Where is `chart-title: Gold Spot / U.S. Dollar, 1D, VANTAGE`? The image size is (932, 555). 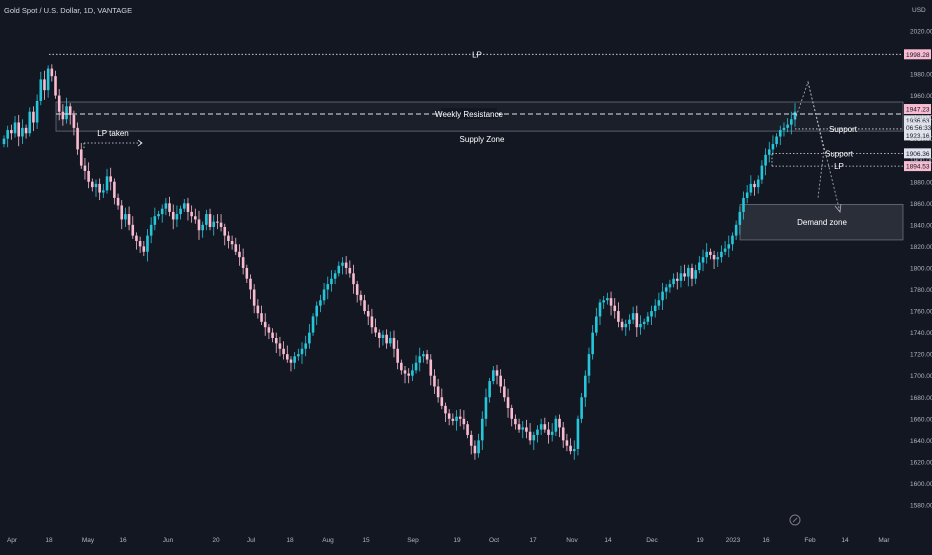 chart-title: Gold Spot / U.S. Dollar, 1D, VANTAGE is located at coordinates (68, 10).